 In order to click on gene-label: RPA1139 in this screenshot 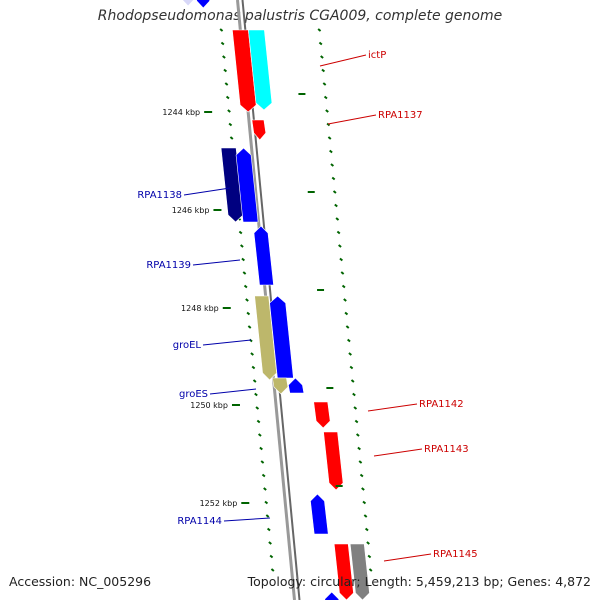, I will do `click(168, 265)`.